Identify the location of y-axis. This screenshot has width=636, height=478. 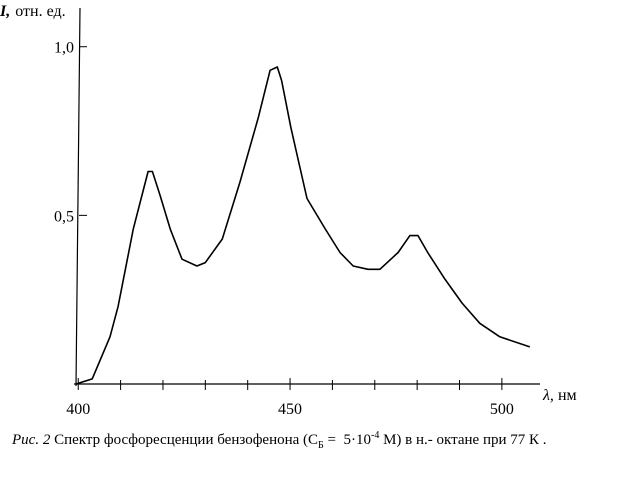
(78, 197).